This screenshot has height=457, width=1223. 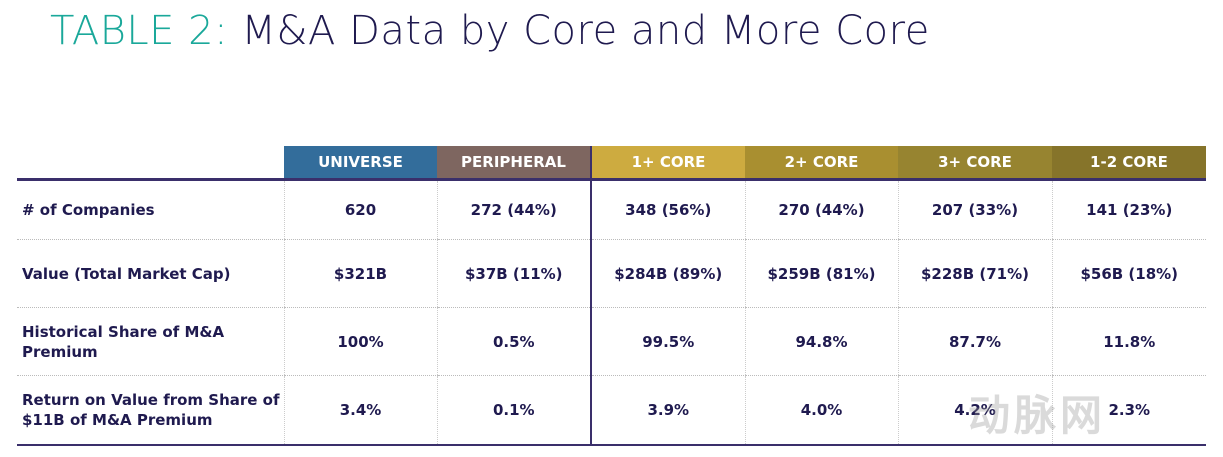 I want to click on table-cell: 141 (23%), so click(x=1128, y=209).